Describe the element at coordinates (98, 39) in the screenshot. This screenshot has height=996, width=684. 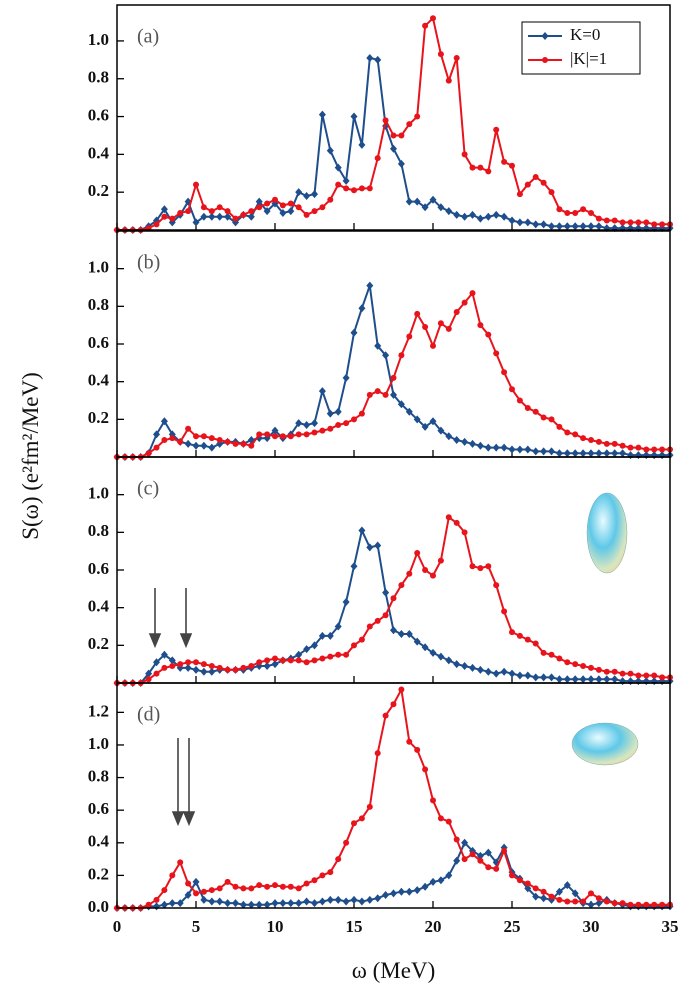
I see `y-tick-label: 1.0` at that location.